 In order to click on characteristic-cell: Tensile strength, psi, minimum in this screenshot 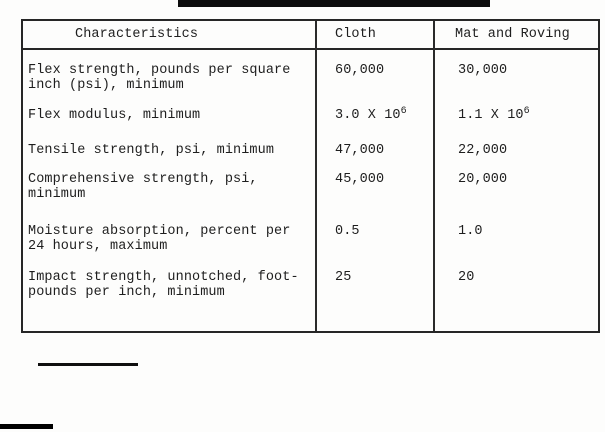, I will do `click(151, 150)`.